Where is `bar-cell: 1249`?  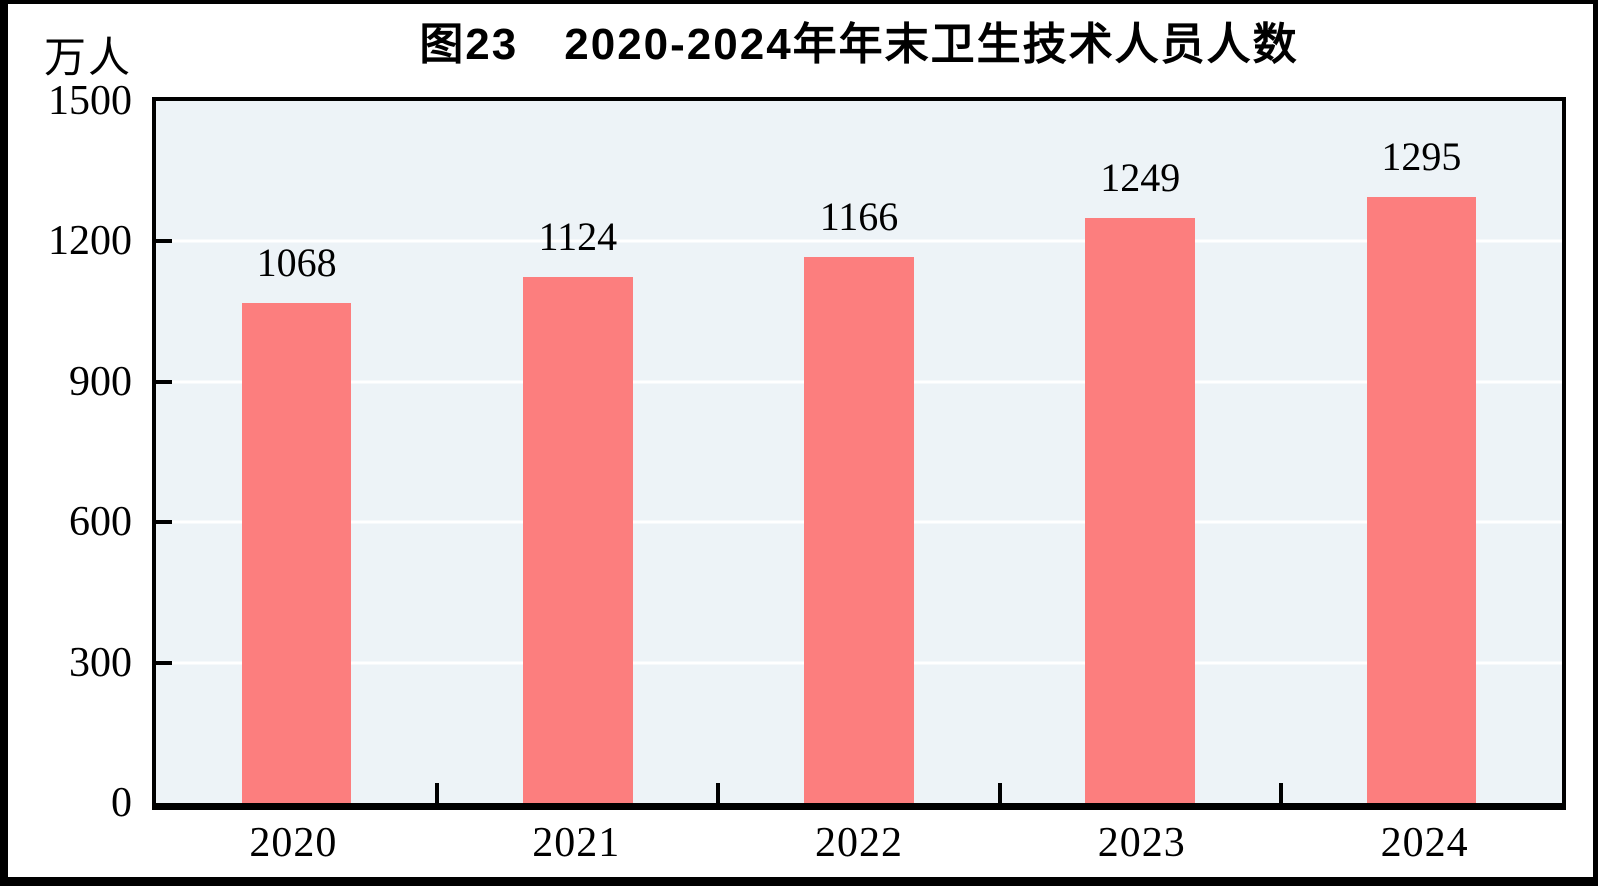
bar-cell: 1249 is located at coordinates (1140, 452).